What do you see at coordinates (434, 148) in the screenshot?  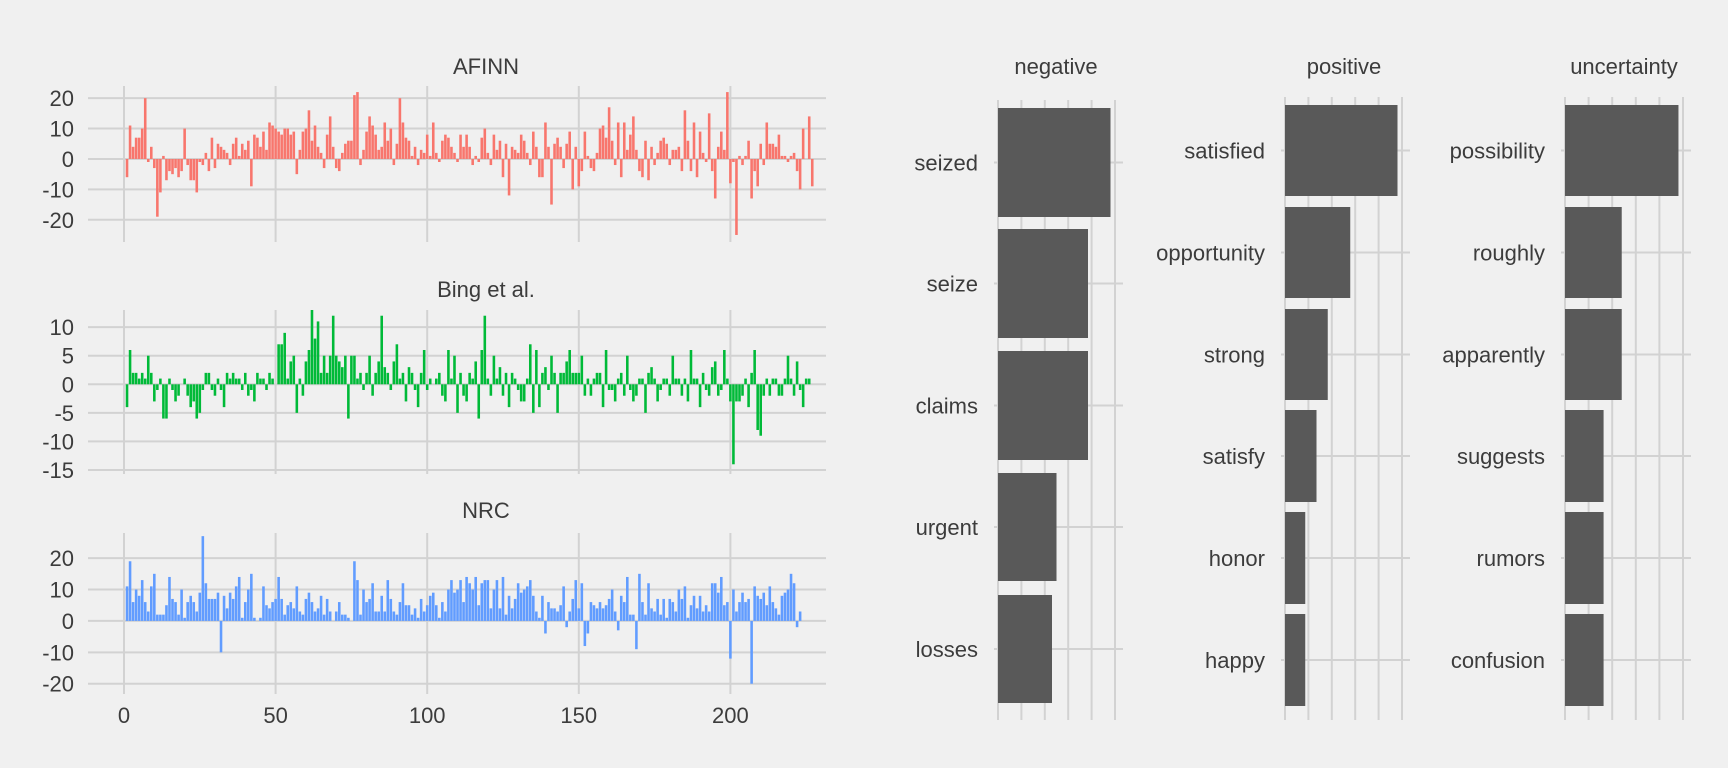 I see `panel-afinn: -20 -10 0 10 20 AFINN` at bounding box center [434, 148].